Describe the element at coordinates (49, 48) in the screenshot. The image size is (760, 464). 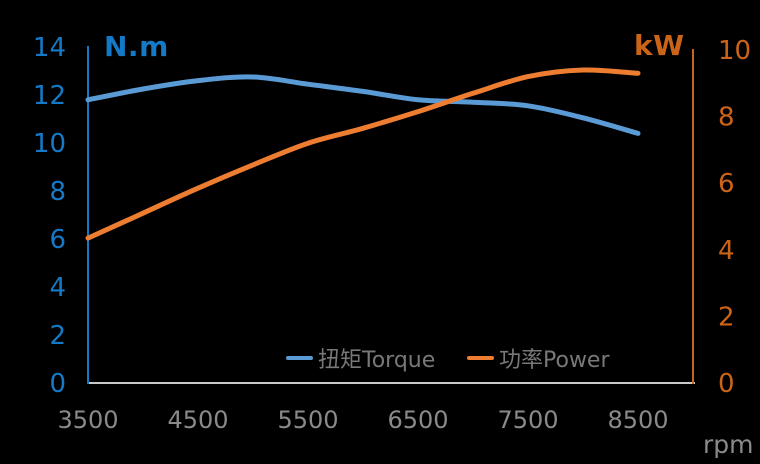
I see `left-axis-tick-label: 14` at that location.